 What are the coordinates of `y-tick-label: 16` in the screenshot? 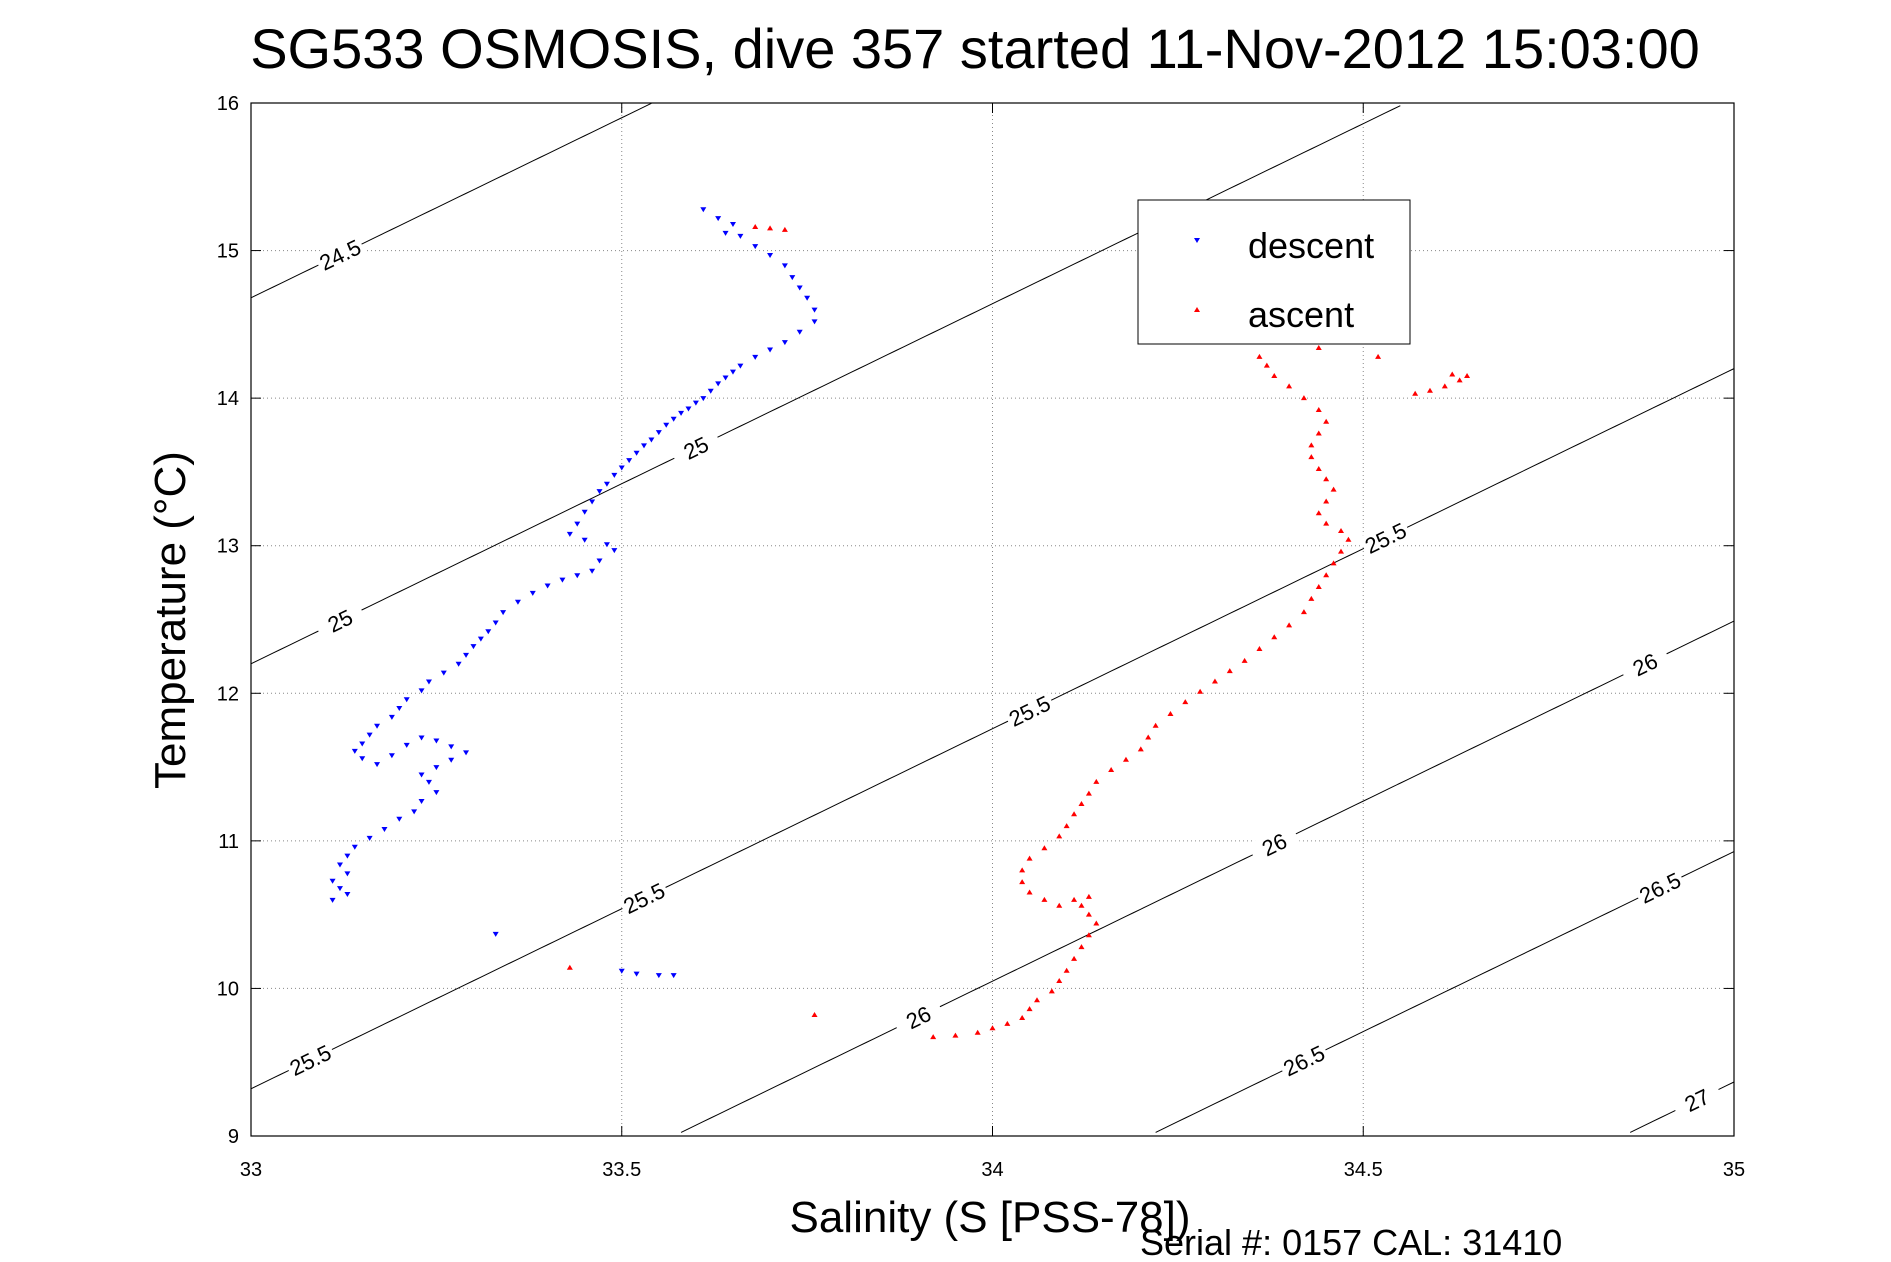 It's located at (228, 104).